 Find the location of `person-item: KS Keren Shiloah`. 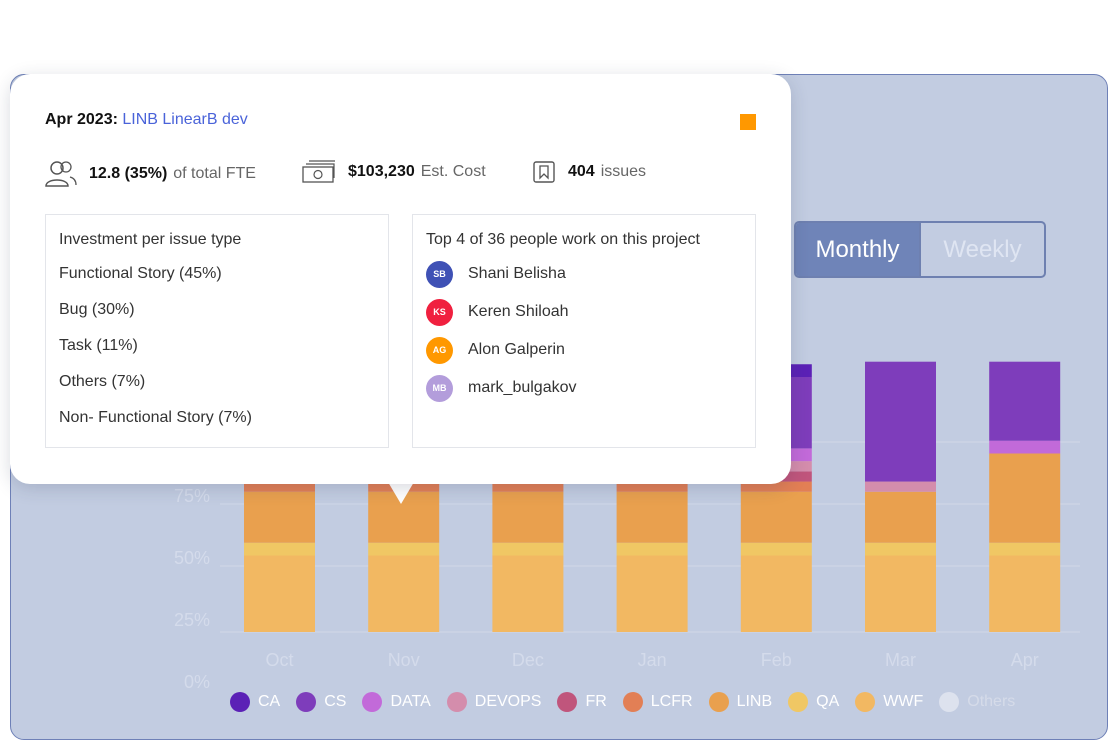

person-item: KS Keren Shiloah is located at coordinates (584, 312).